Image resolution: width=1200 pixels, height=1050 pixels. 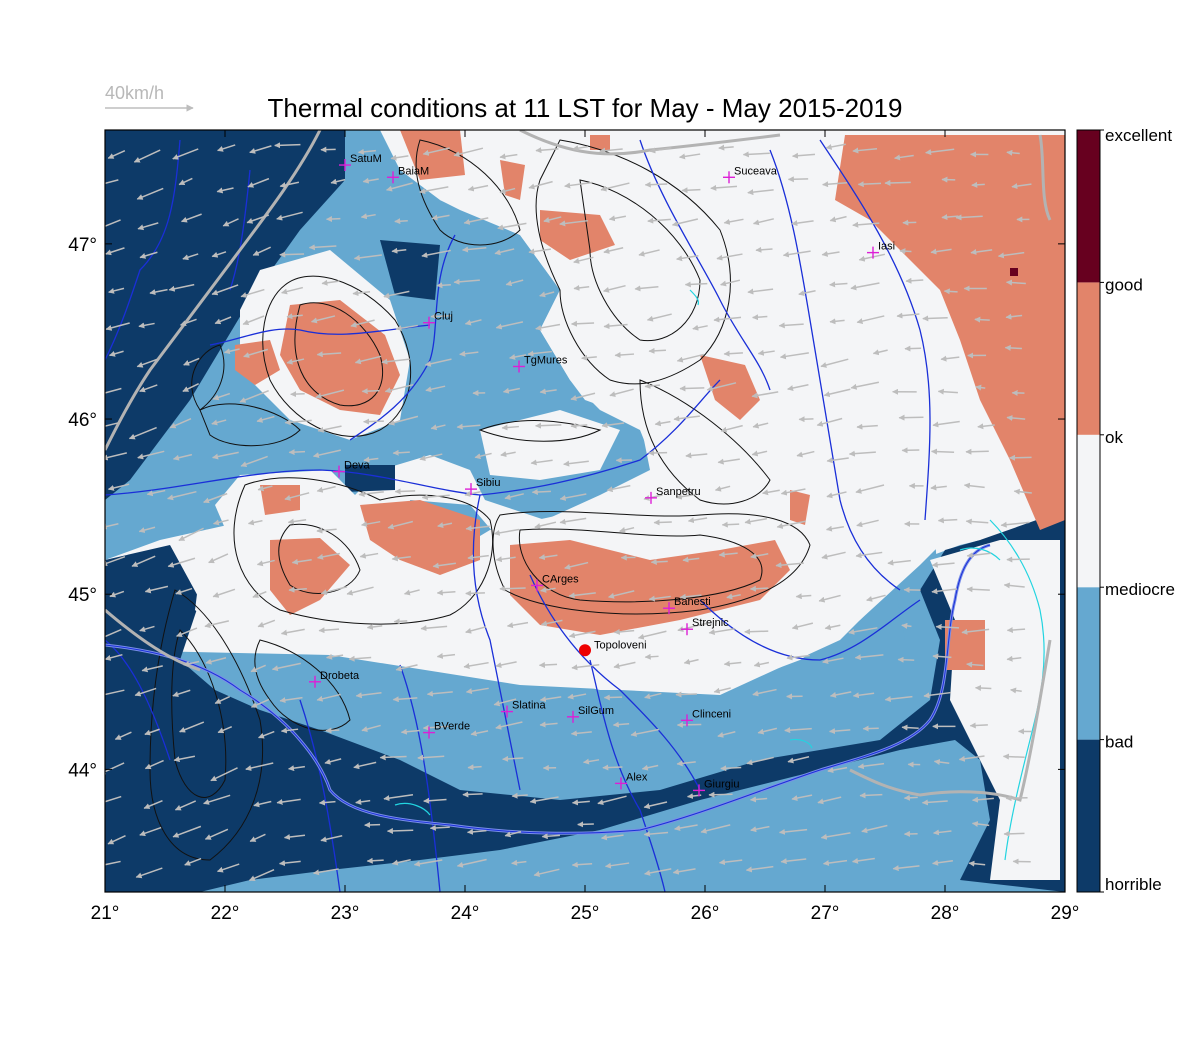 What do you see at coordinates (1119, 742) in the screenshot?
I see `colorbar-label: bad` at bounding box center [1119, 742].